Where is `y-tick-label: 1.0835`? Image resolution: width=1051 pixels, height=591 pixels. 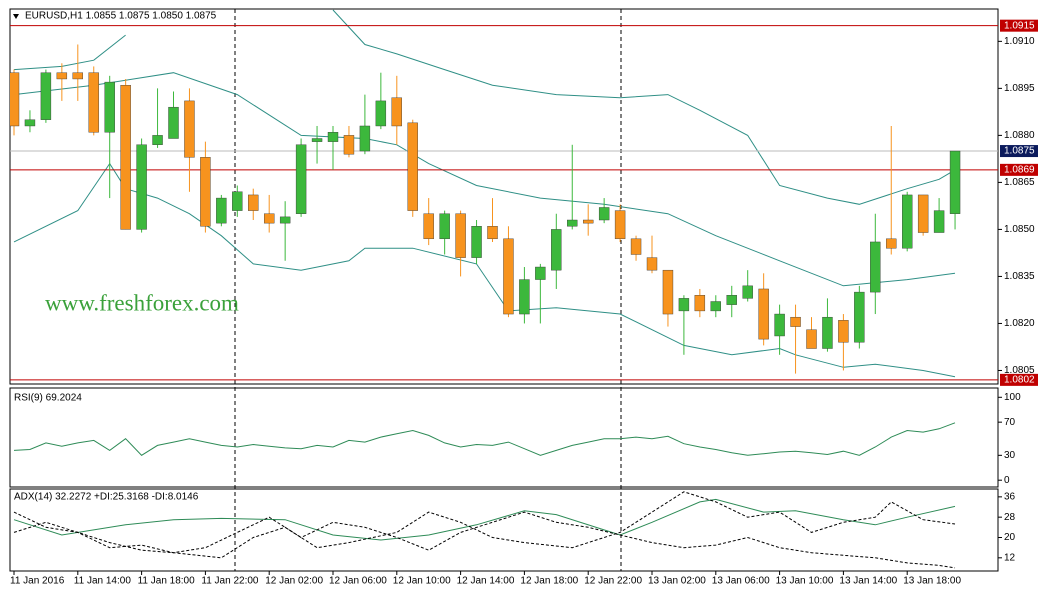
y-tick-label: 1.0835 is located at coordinates (1019, 276).